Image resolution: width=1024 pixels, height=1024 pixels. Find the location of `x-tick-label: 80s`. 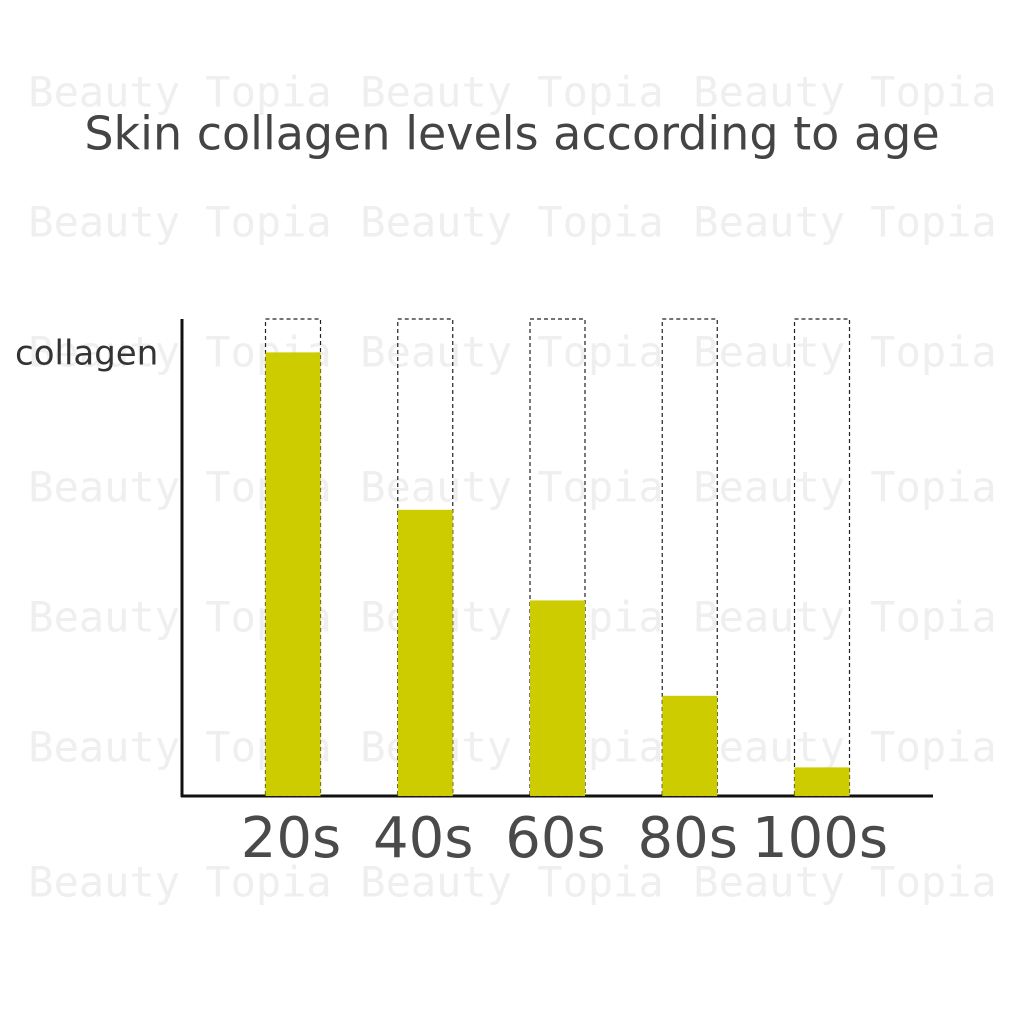

x-tick-label: 80s is located at coordinates (688, 838).